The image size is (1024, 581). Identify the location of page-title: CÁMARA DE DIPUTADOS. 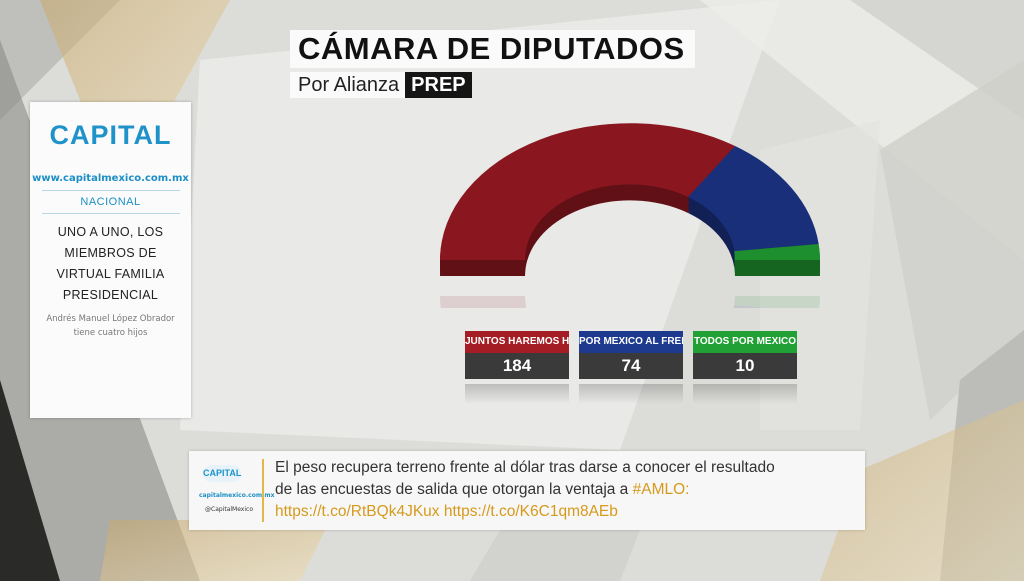
(491, 48).